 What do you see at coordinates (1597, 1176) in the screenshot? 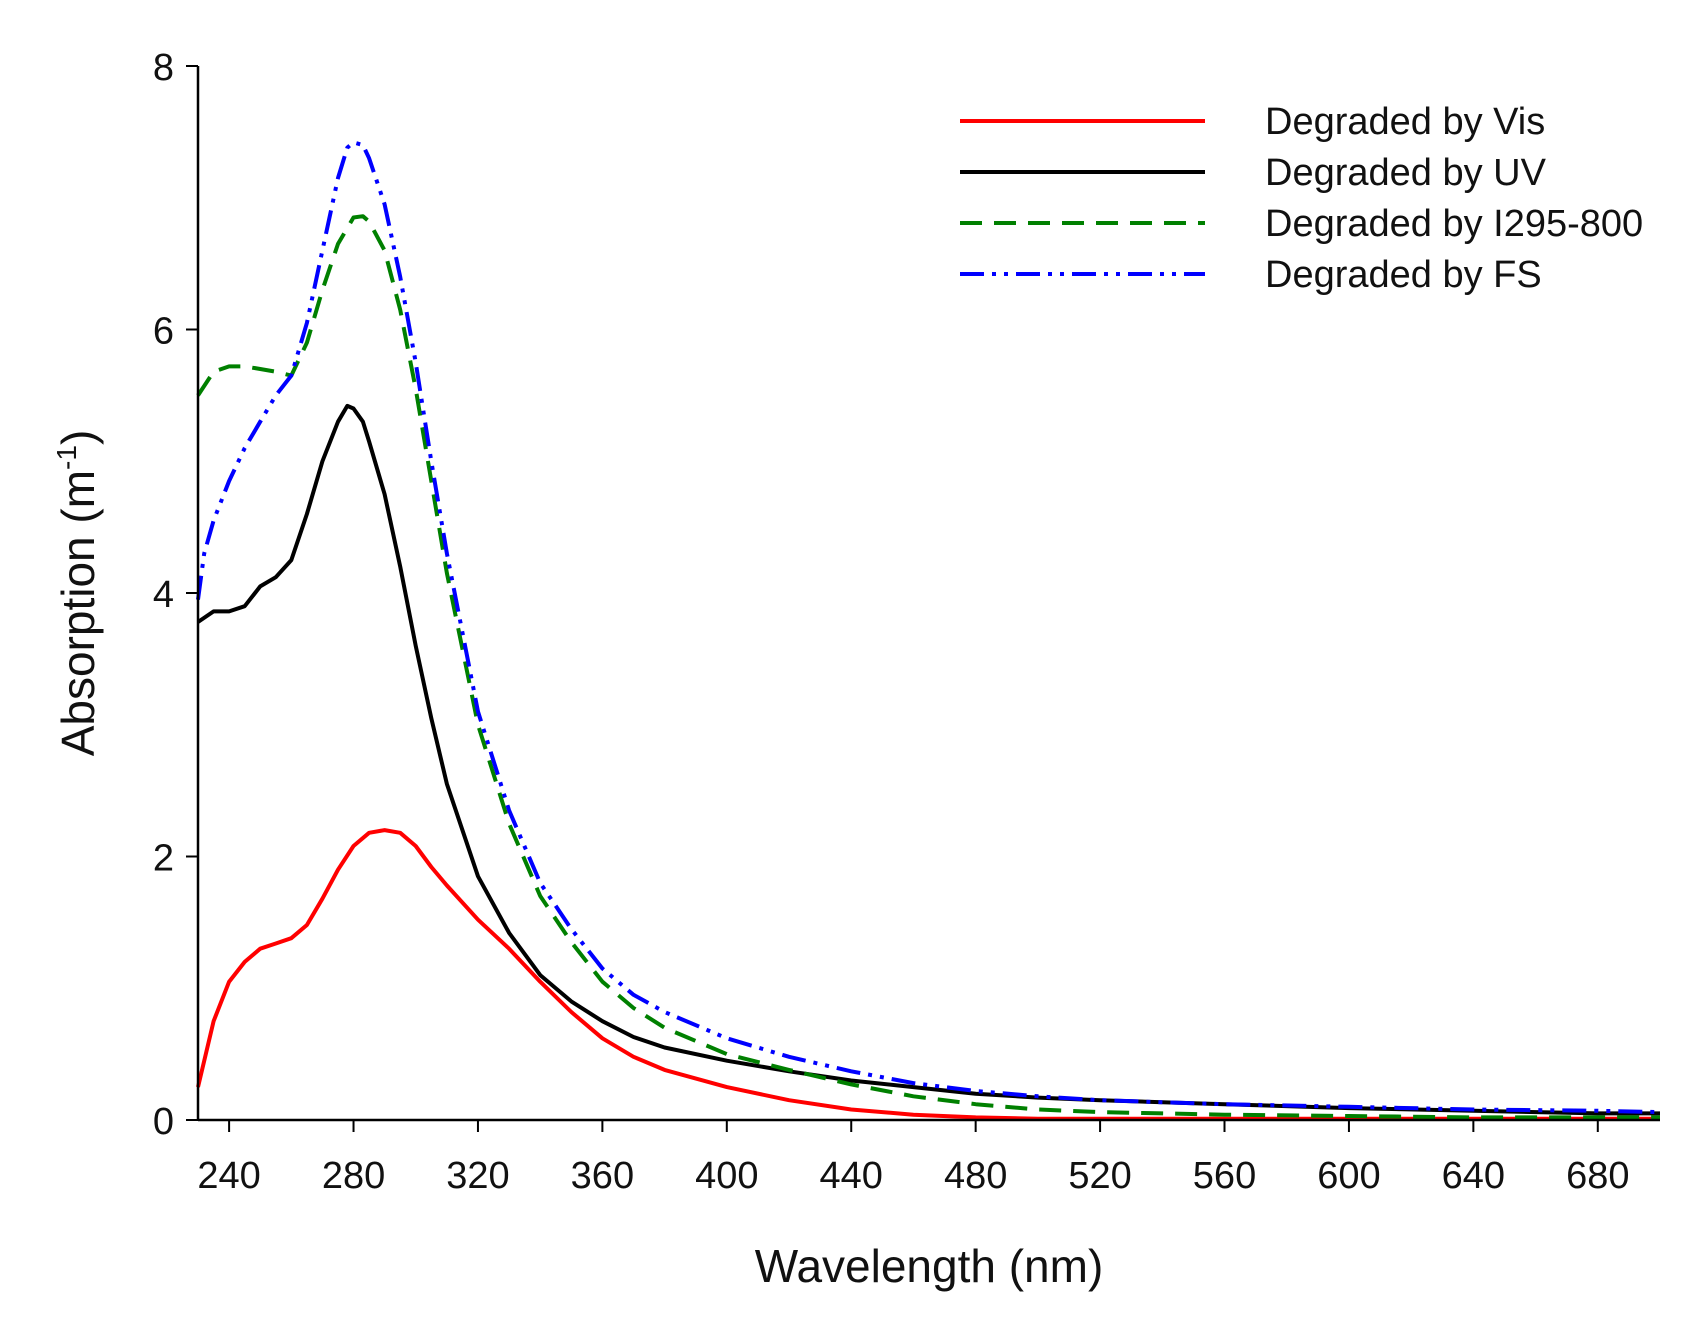
I see `x-tick-label: 680` at bounding box center [1597, 1176].